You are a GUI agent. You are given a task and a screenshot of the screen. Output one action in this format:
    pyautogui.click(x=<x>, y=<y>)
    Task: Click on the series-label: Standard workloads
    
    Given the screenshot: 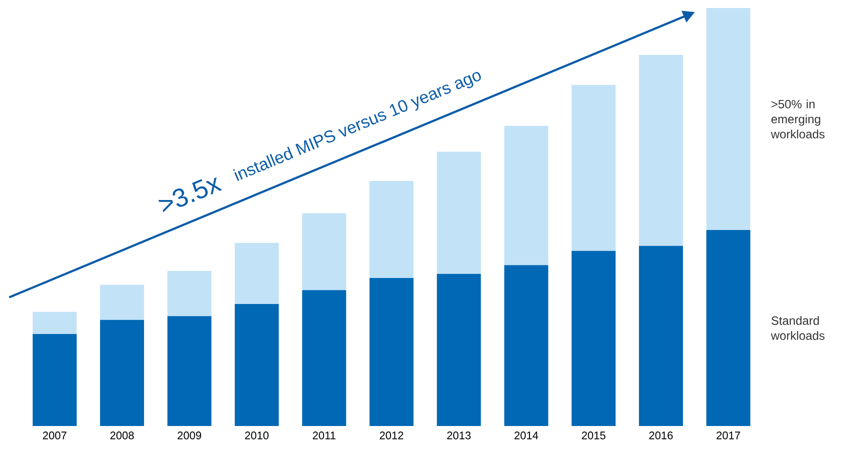 What is the action you would take?
    pyautogui.click(x=797, y=328)
    